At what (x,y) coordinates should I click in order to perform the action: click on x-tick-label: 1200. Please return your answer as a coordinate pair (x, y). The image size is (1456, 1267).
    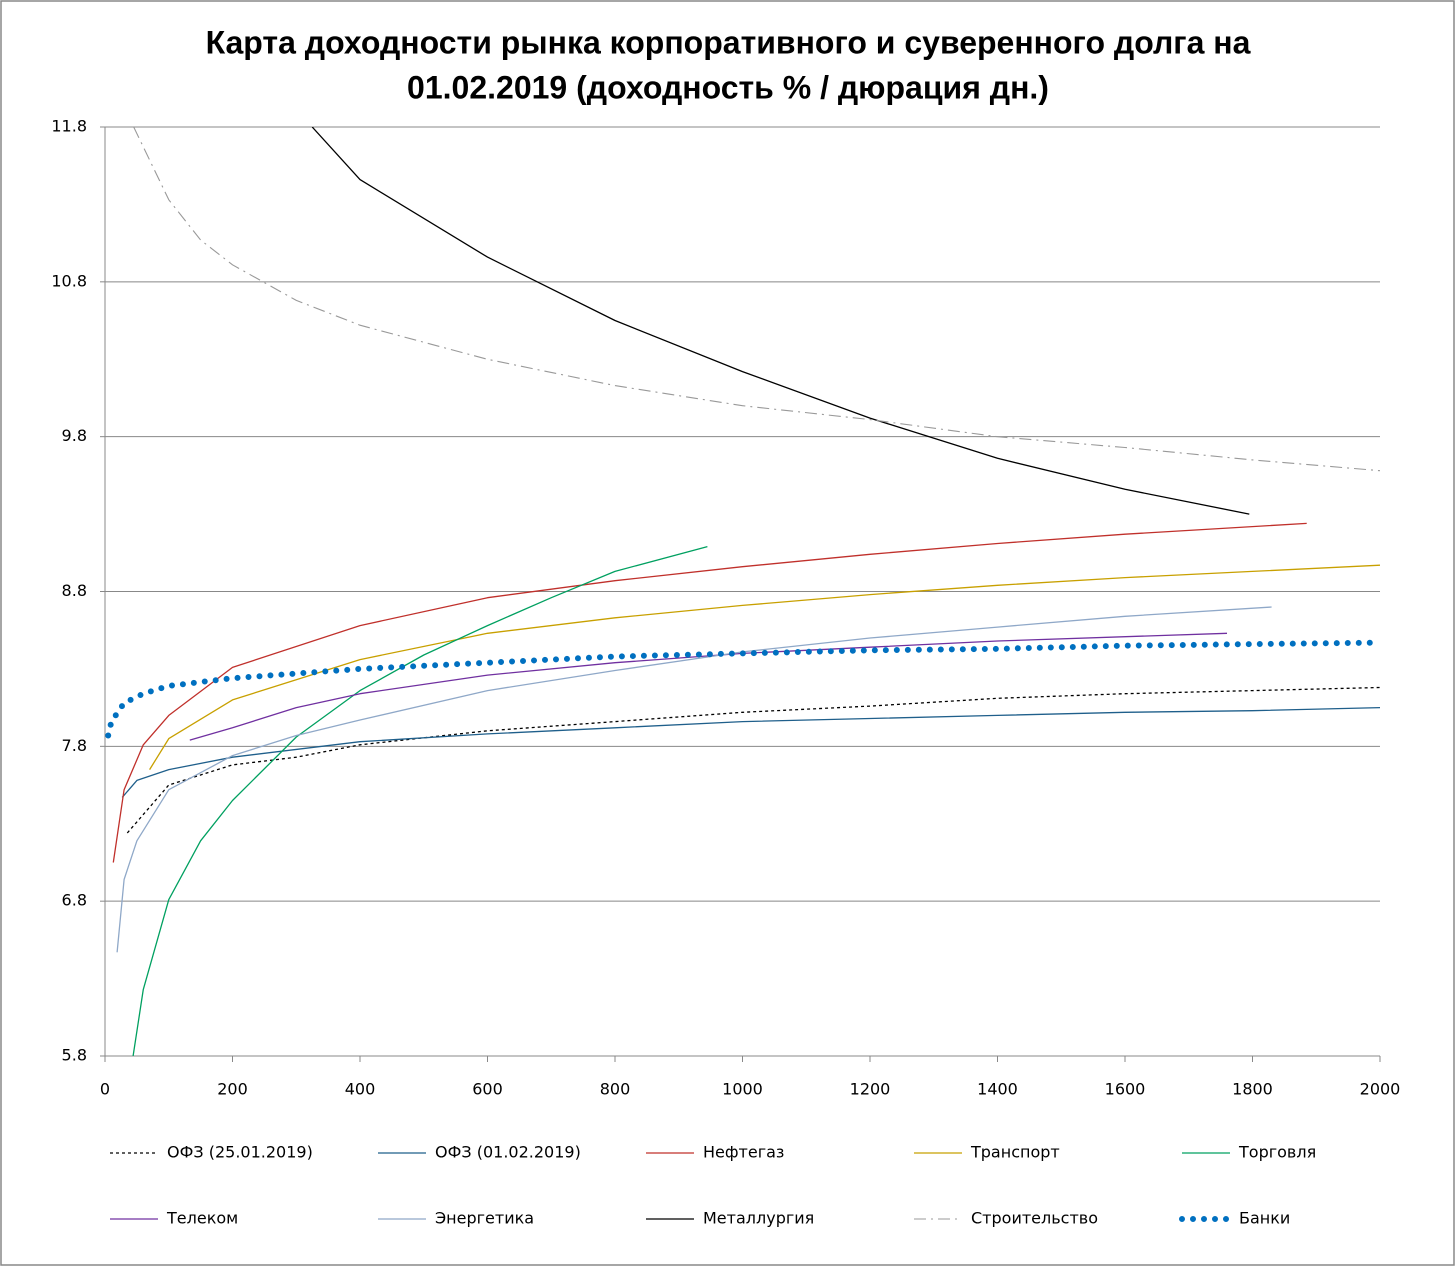
    Looking at the image, I should click on (870, 1089).